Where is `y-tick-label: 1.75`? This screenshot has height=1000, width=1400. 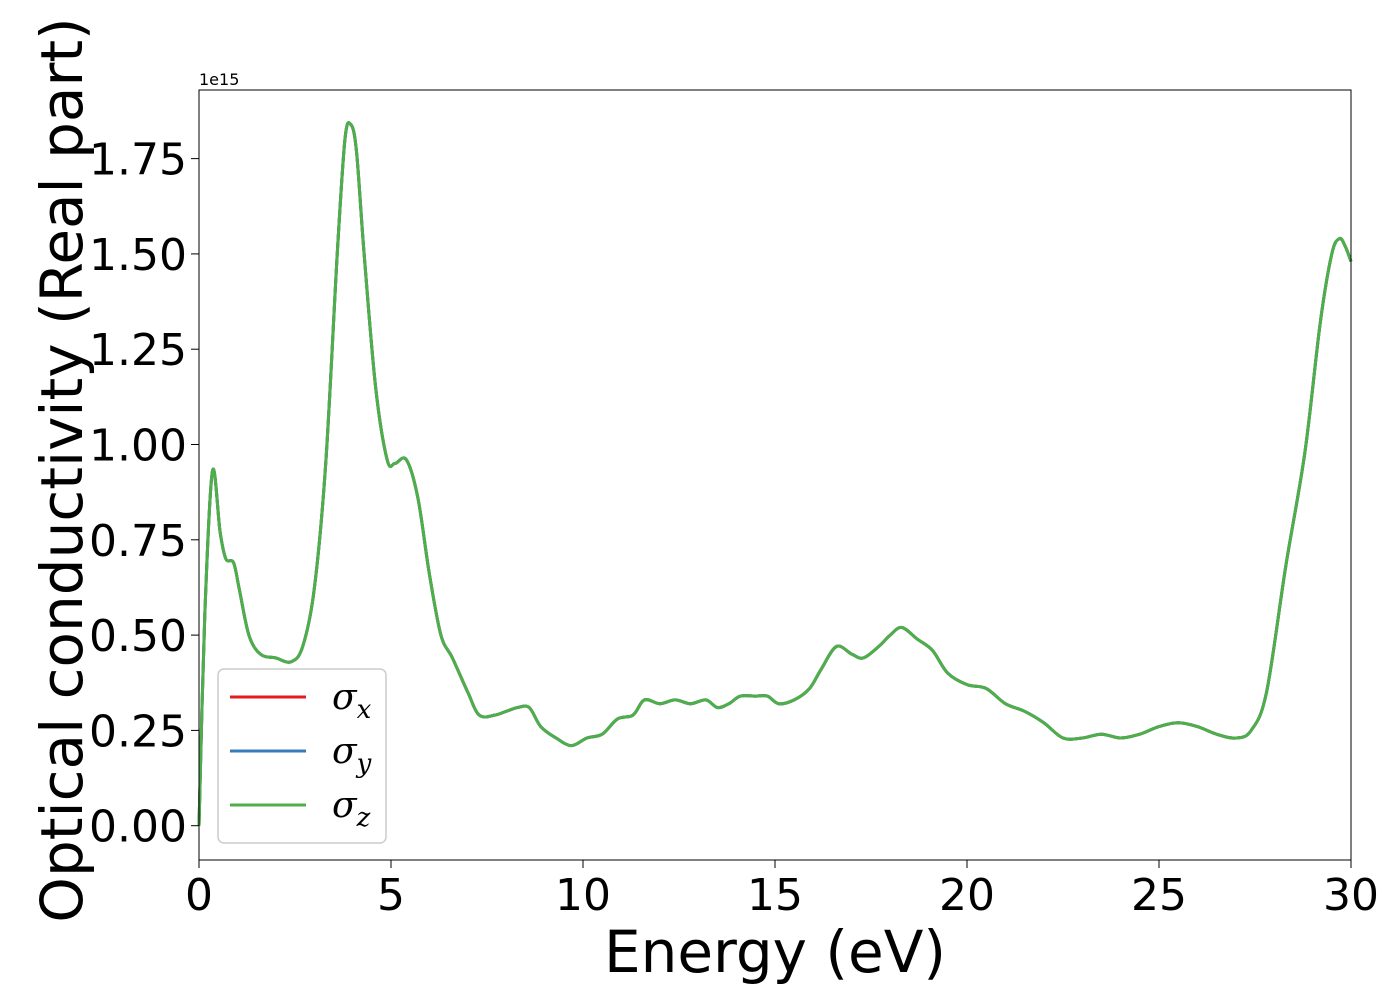 y-tick-label: 1.75 is located at coordinates (138, 160).